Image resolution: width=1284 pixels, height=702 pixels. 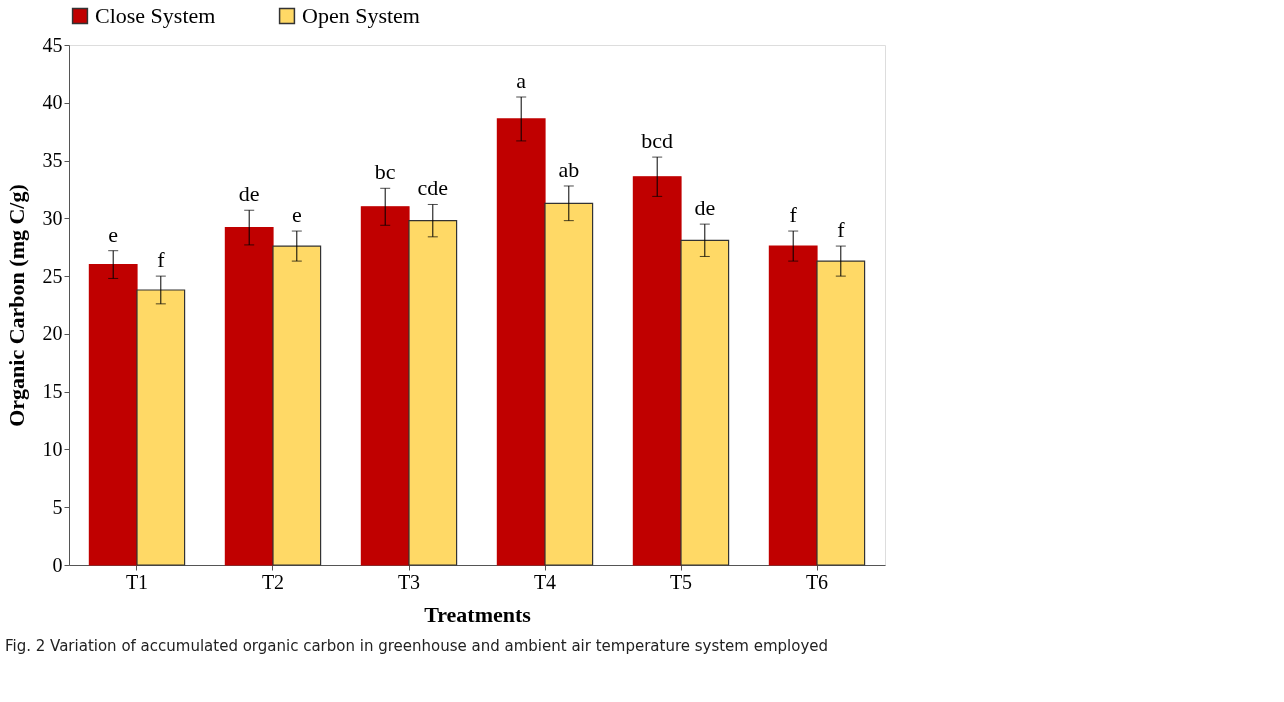 What do you see at coordinates (657, 141) in the screenshot?
I see `data-label: bcd` at bounding box center [657, 141].